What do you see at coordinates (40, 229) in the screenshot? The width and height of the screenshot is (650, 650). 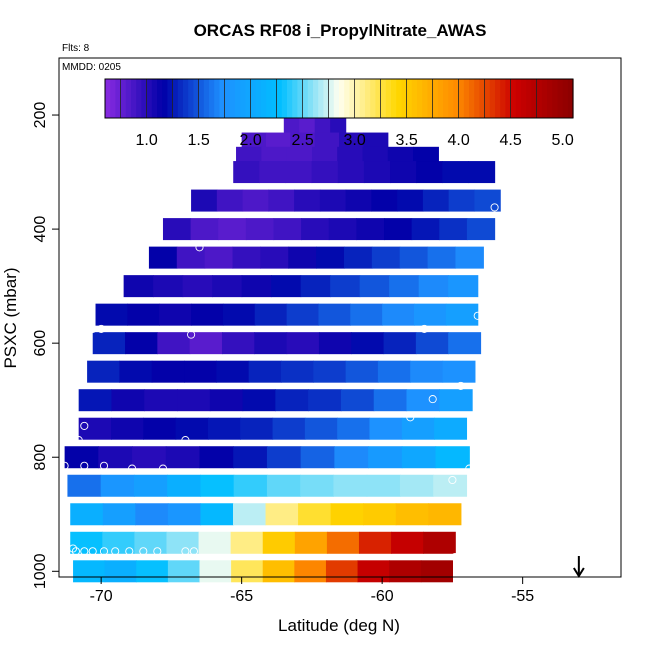 I see `y-tick-label: 400` at bounding box center [40, 229].